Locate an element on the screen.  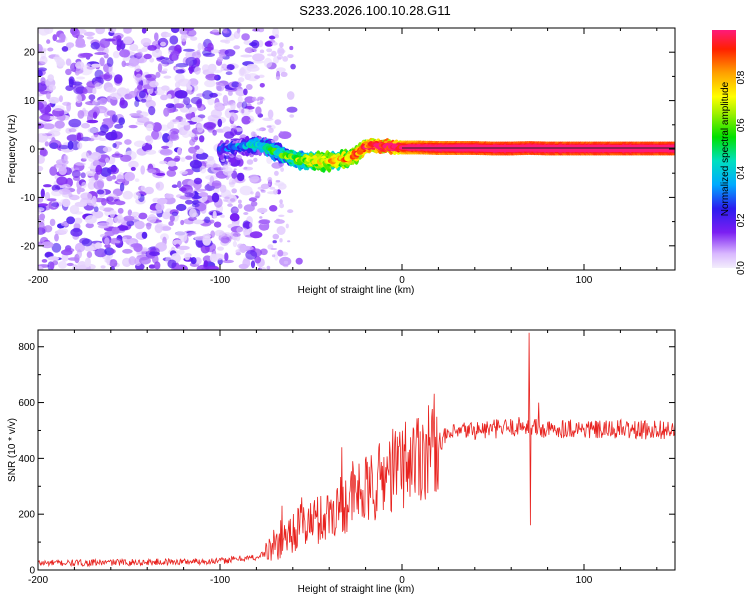
y-tick-label: 0 is located at coordinates (32, 571).